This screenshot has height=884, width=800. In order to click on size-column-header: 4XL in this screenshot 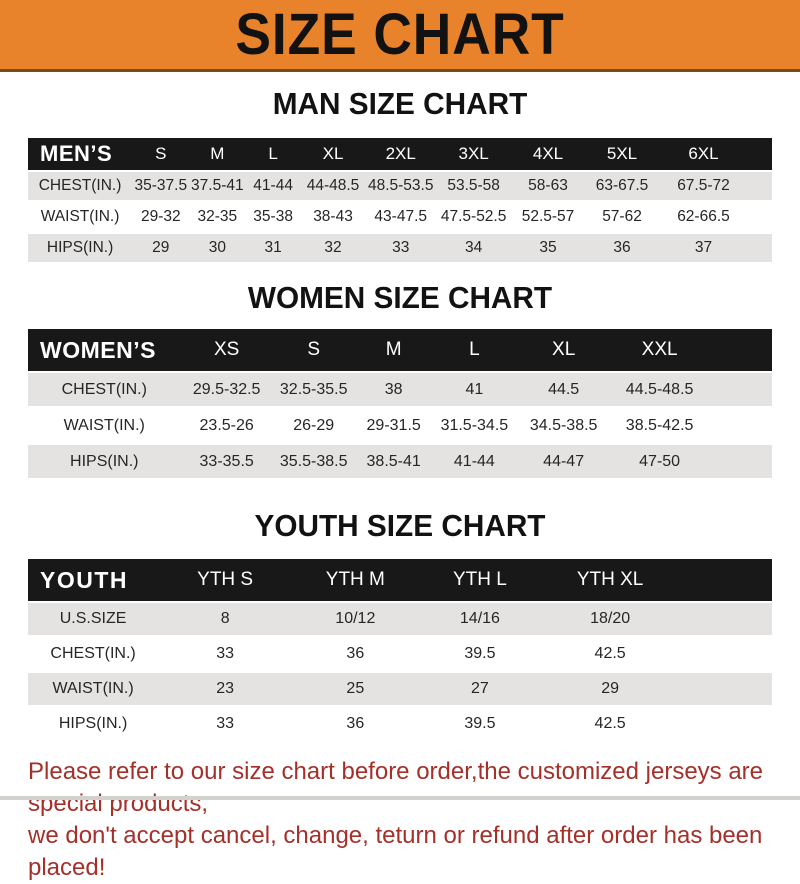, I will do `click(548, 155)`.